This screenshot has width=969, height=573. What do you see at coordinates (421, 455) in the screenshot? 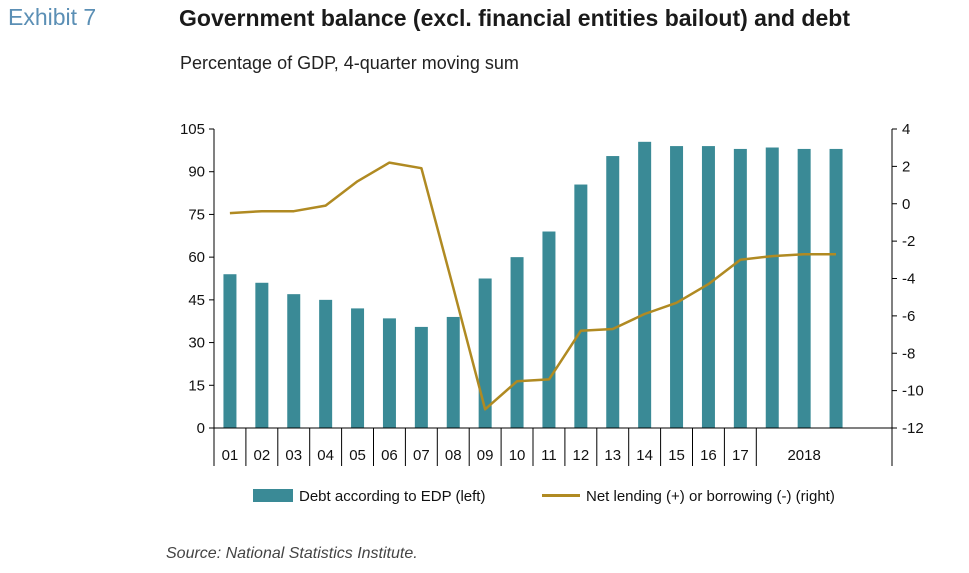
I see `x-axis-tick-label: 07` at bounding box center [421, 455].